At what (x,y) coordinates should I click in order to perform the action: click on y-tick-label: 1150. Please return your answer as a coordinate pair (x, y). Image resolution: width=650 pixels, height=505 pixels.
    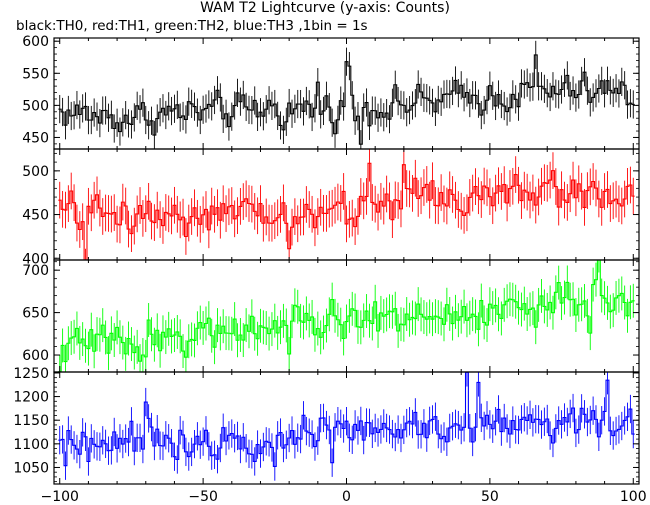
    Looking at the image, I should click on (31, 421).